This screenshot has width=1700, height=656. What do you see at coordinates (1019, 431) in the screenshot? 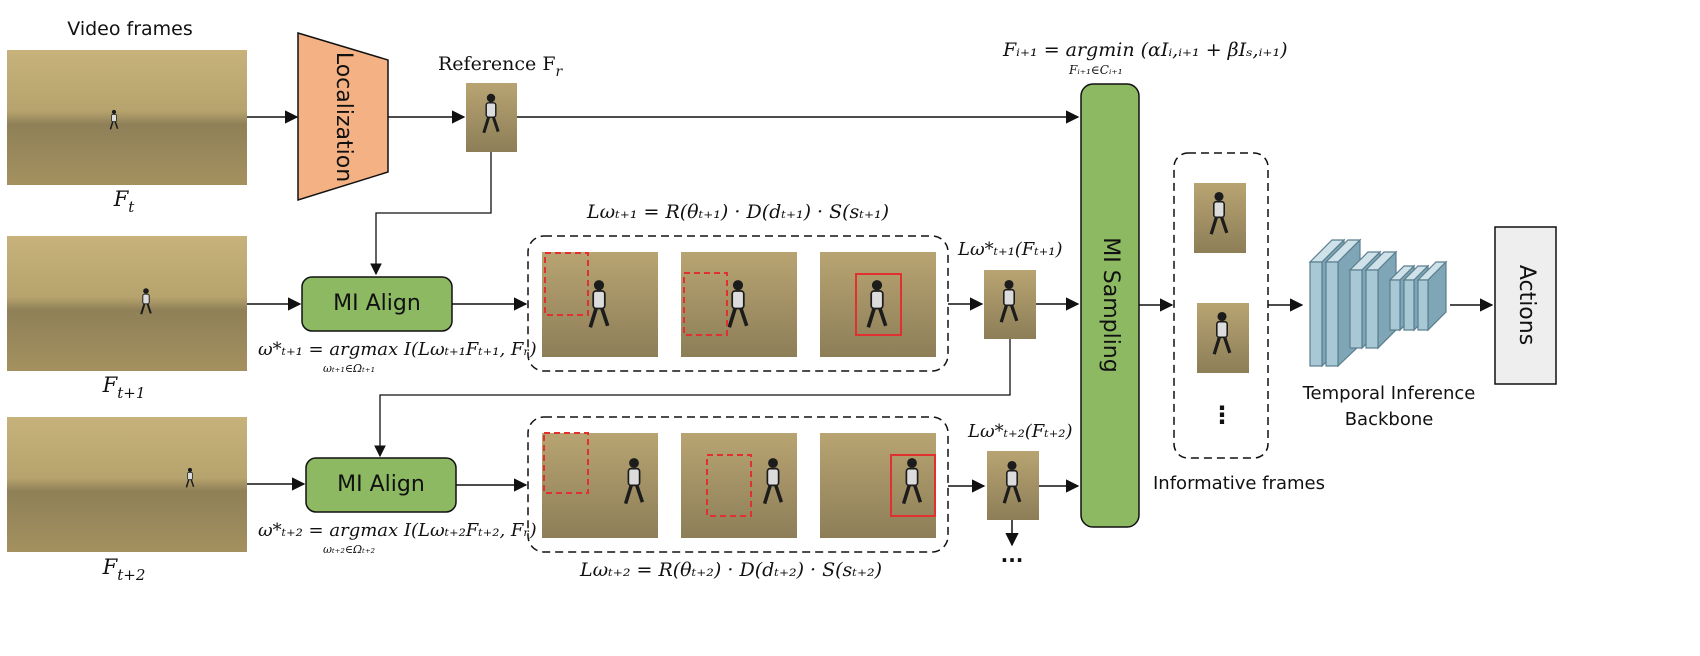
I see `l-star-t2-label: Lω*ₜ₊₂(Fₜ₊₂)` at bounding box center [1019, 431].